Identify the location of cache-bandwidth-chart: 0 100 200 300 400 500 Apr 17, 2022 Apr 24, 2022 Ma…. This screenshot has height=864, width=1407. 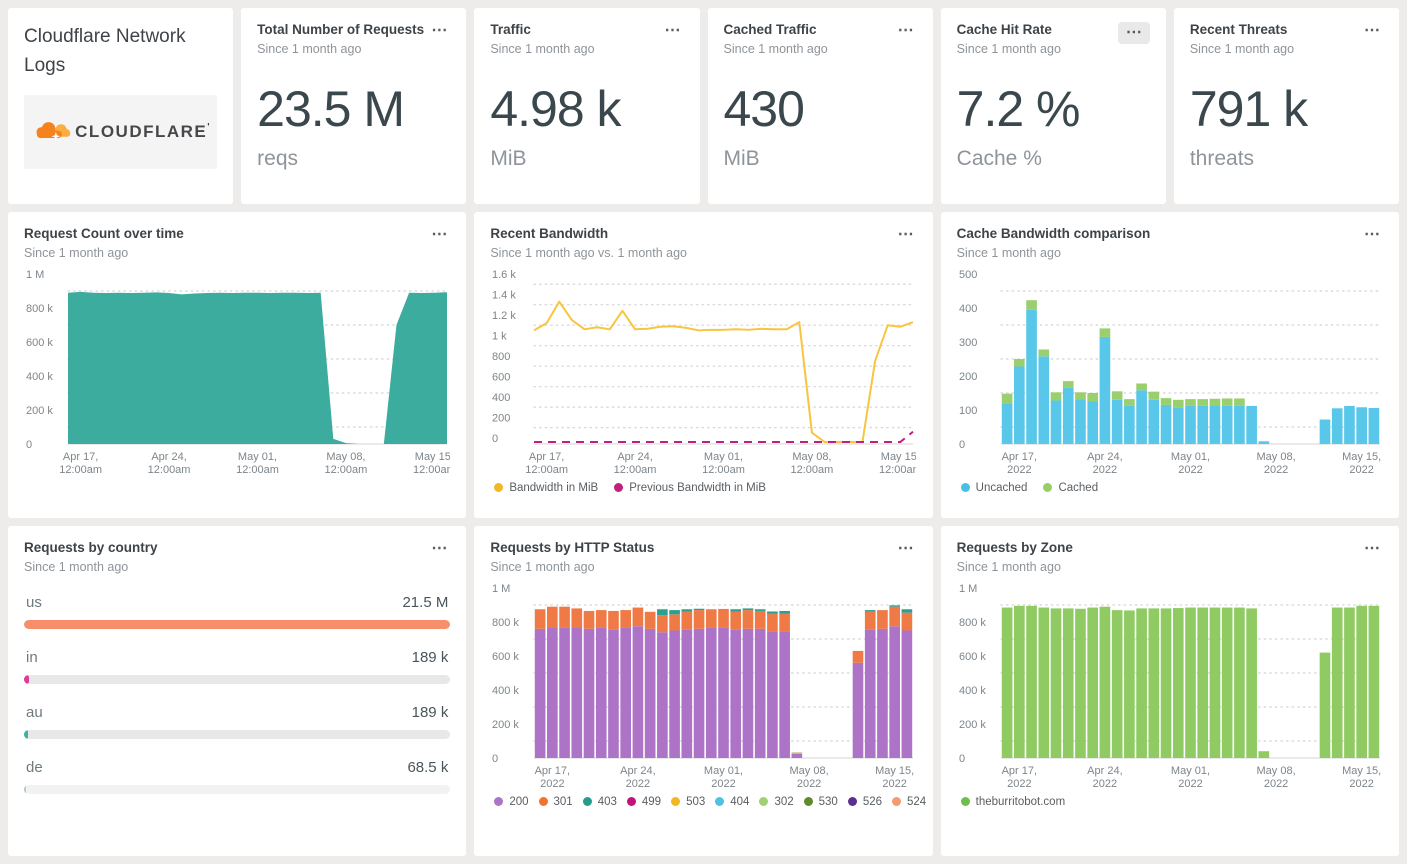
(1170, 372).